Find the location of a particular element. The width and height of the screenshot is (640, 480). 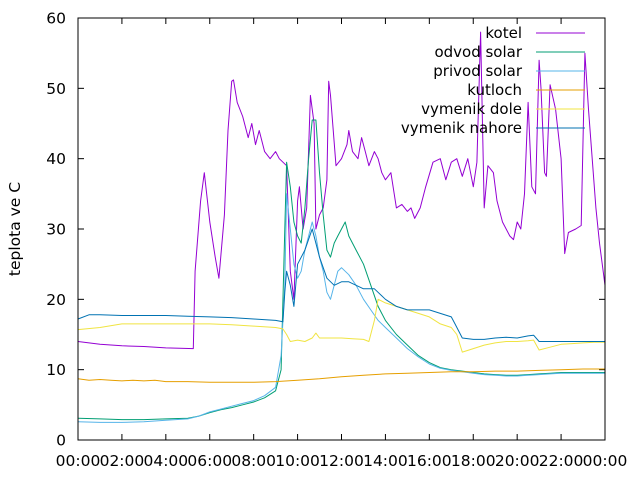

legend-label: vymenik dole is located at coordinates (471, 109).